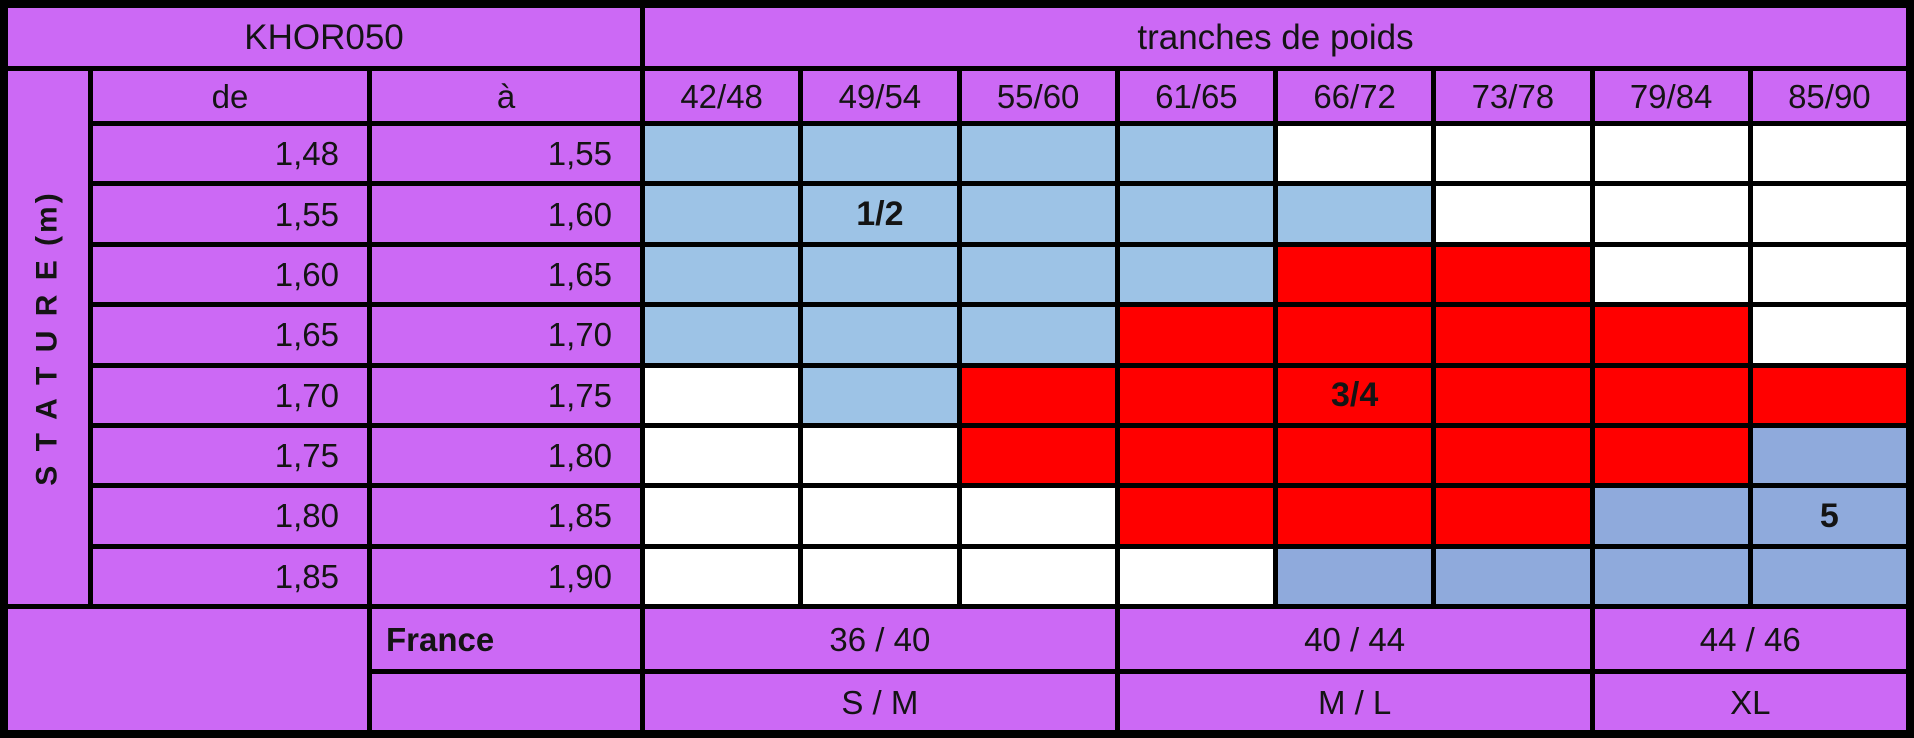  What do you see at coordinates (506, 154) in the screenshot?
I see `stature-to-value: 1,55` at bounding box center [506, 154].